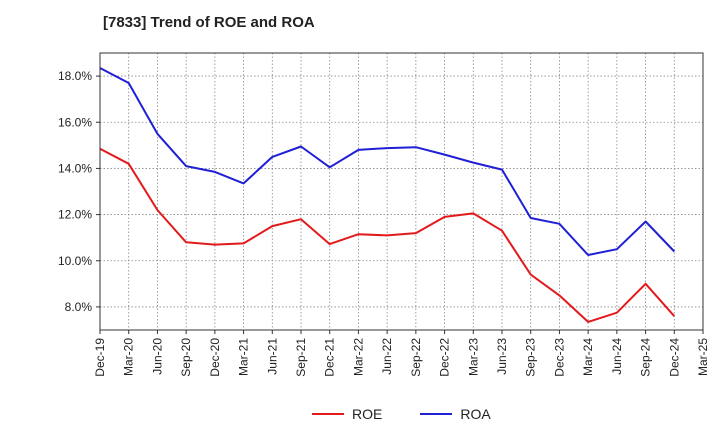 The image size is (720, 440). Describe the element at coordinates (367, 414) in the screenshot. I see `legend-label: ROE` at that location.